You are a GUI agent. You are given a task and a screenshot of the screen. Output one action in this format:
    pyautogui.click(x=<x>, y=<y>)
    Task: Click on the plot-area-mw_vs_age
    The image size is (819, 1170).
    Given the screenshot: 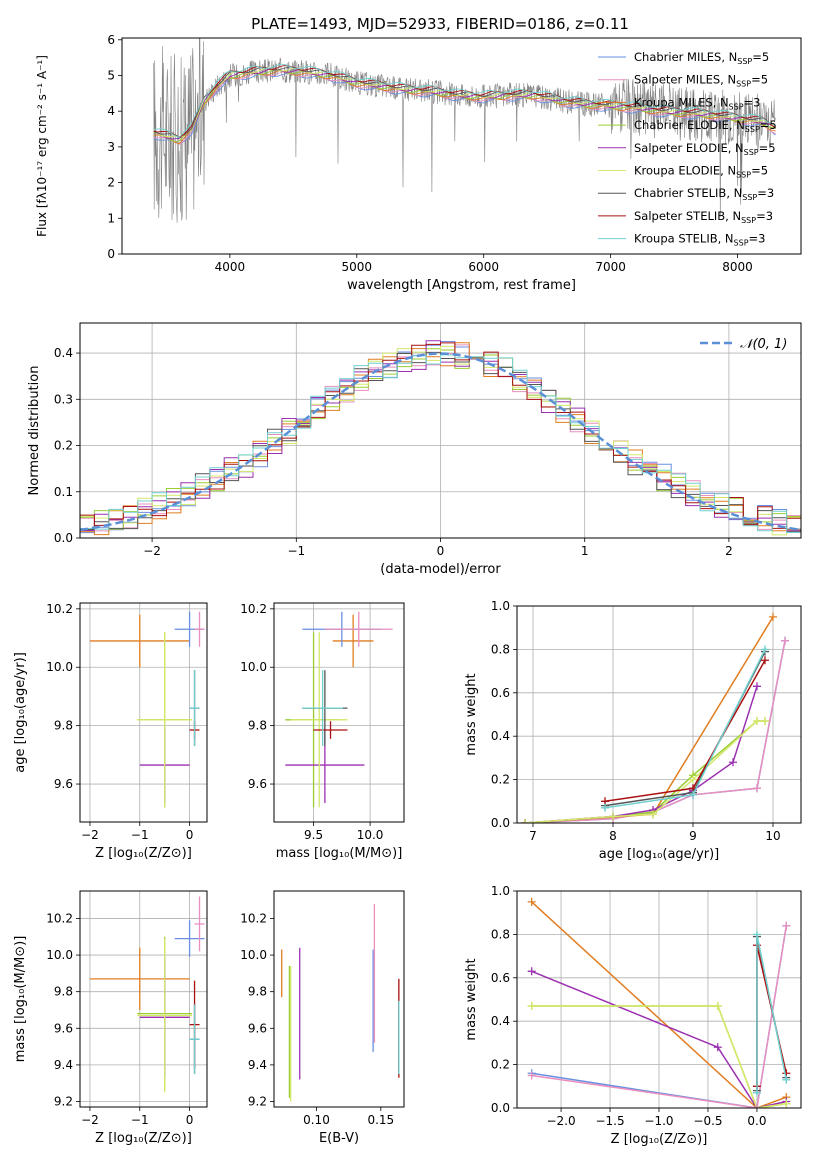 What is the action you would take?
    pyautogui.click(x=655, y=717)
    